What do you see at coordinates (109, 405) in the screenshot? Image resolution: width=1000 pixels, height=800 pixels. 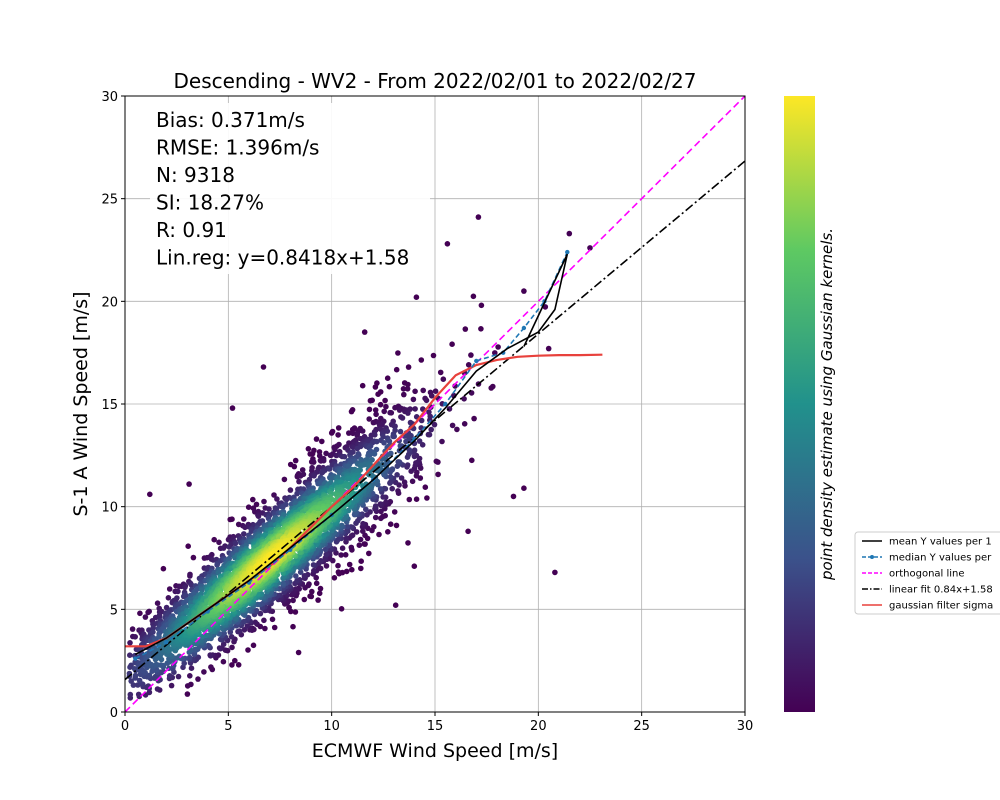 I see `y-tick-label: 15` at bounding box center [109, 405].